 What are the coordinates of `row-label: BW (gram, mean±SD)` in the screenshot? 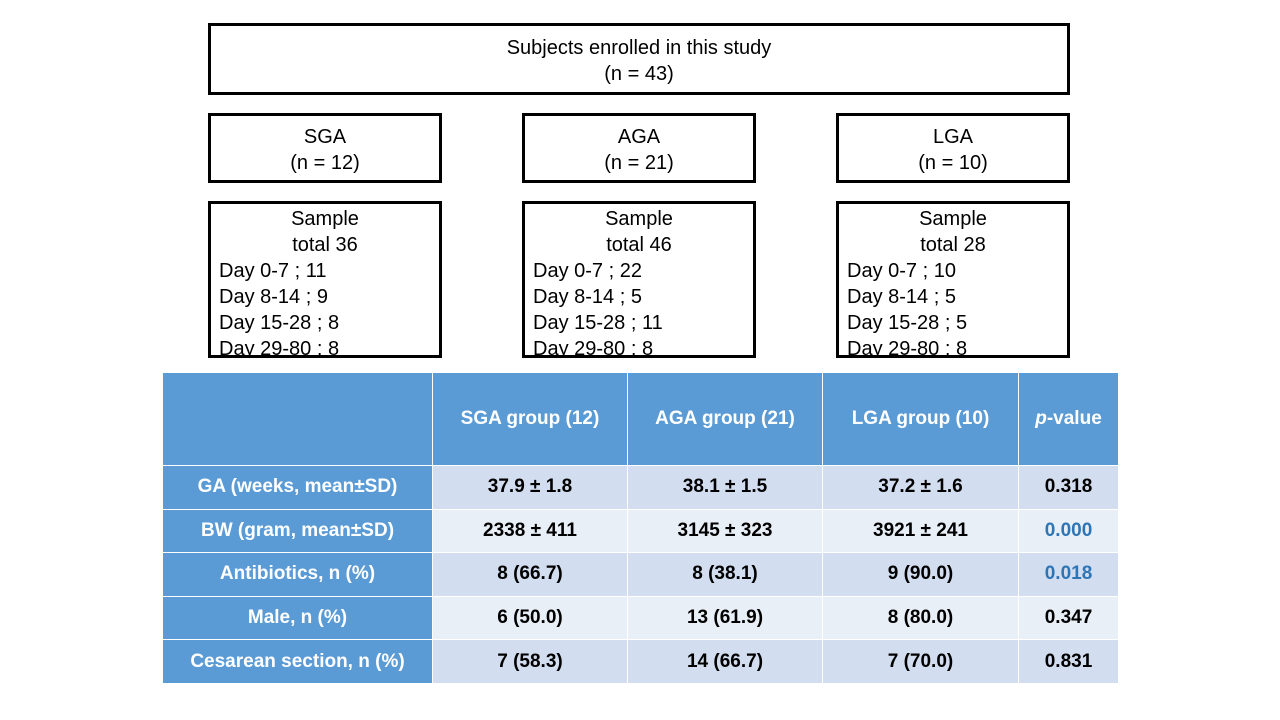 It's located at (297, 531).